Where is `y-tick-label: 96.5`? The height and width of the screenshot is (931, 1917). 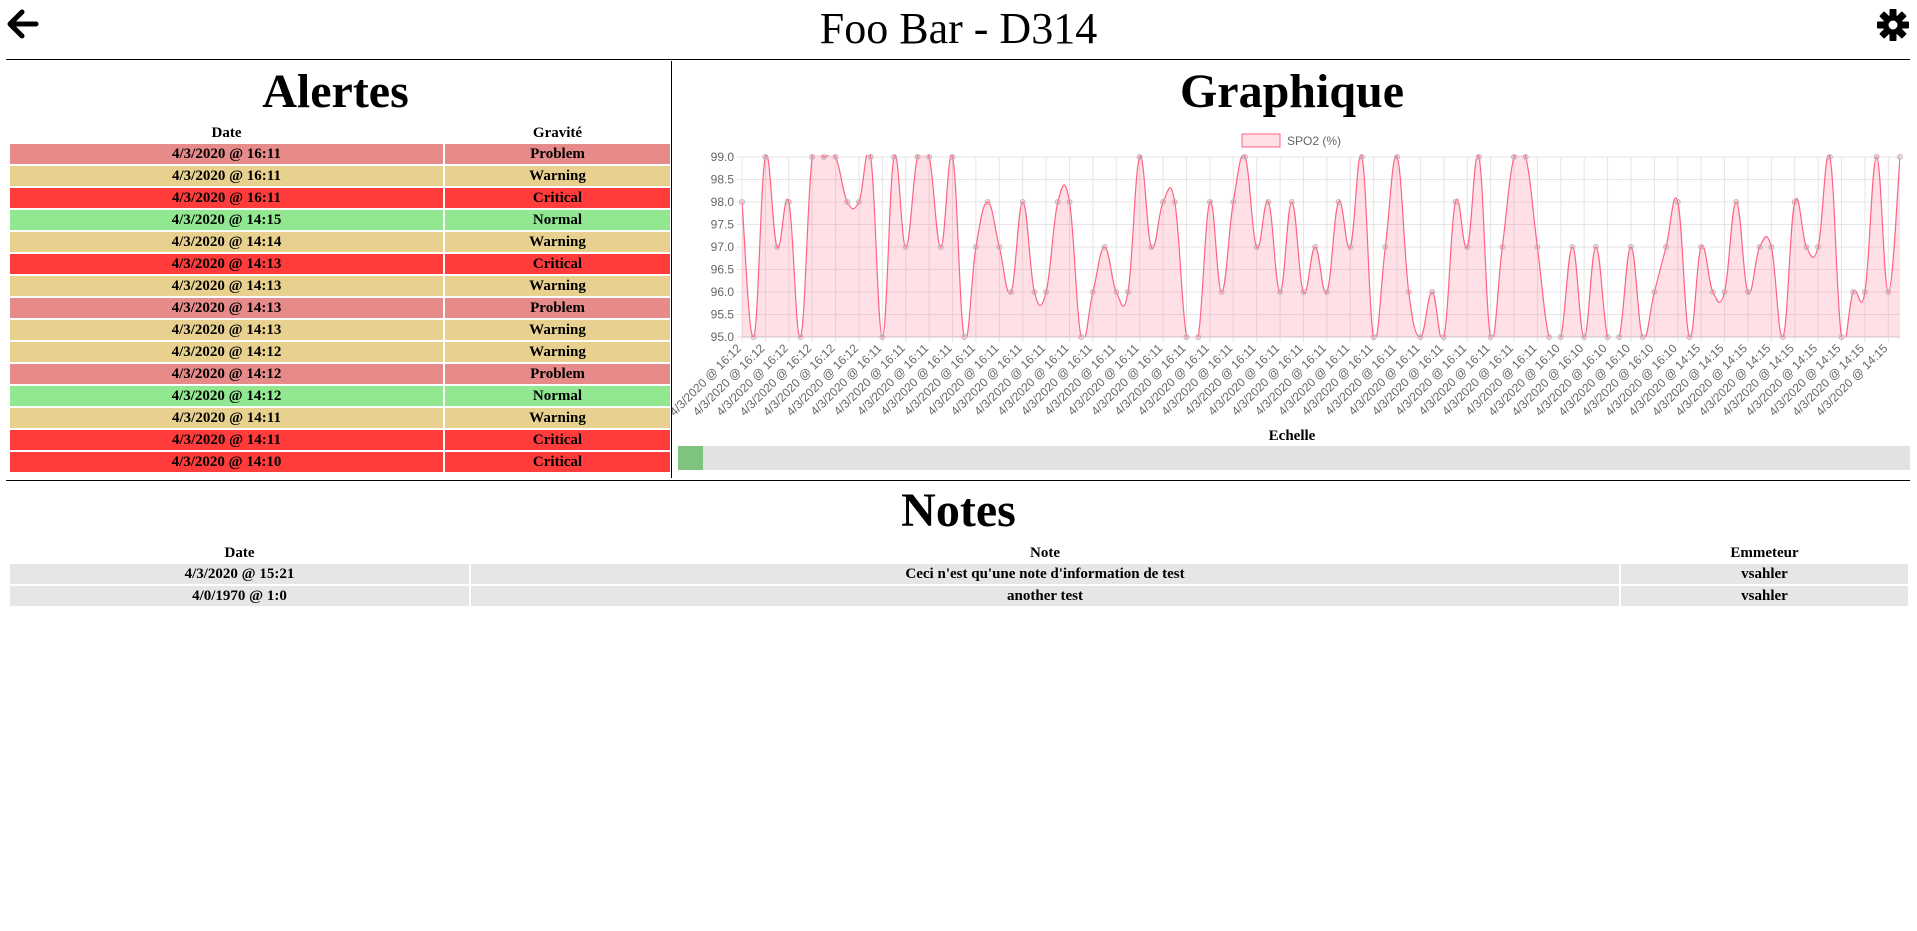 y-tick-label: 96.5 is located at coordinates (723, 270).